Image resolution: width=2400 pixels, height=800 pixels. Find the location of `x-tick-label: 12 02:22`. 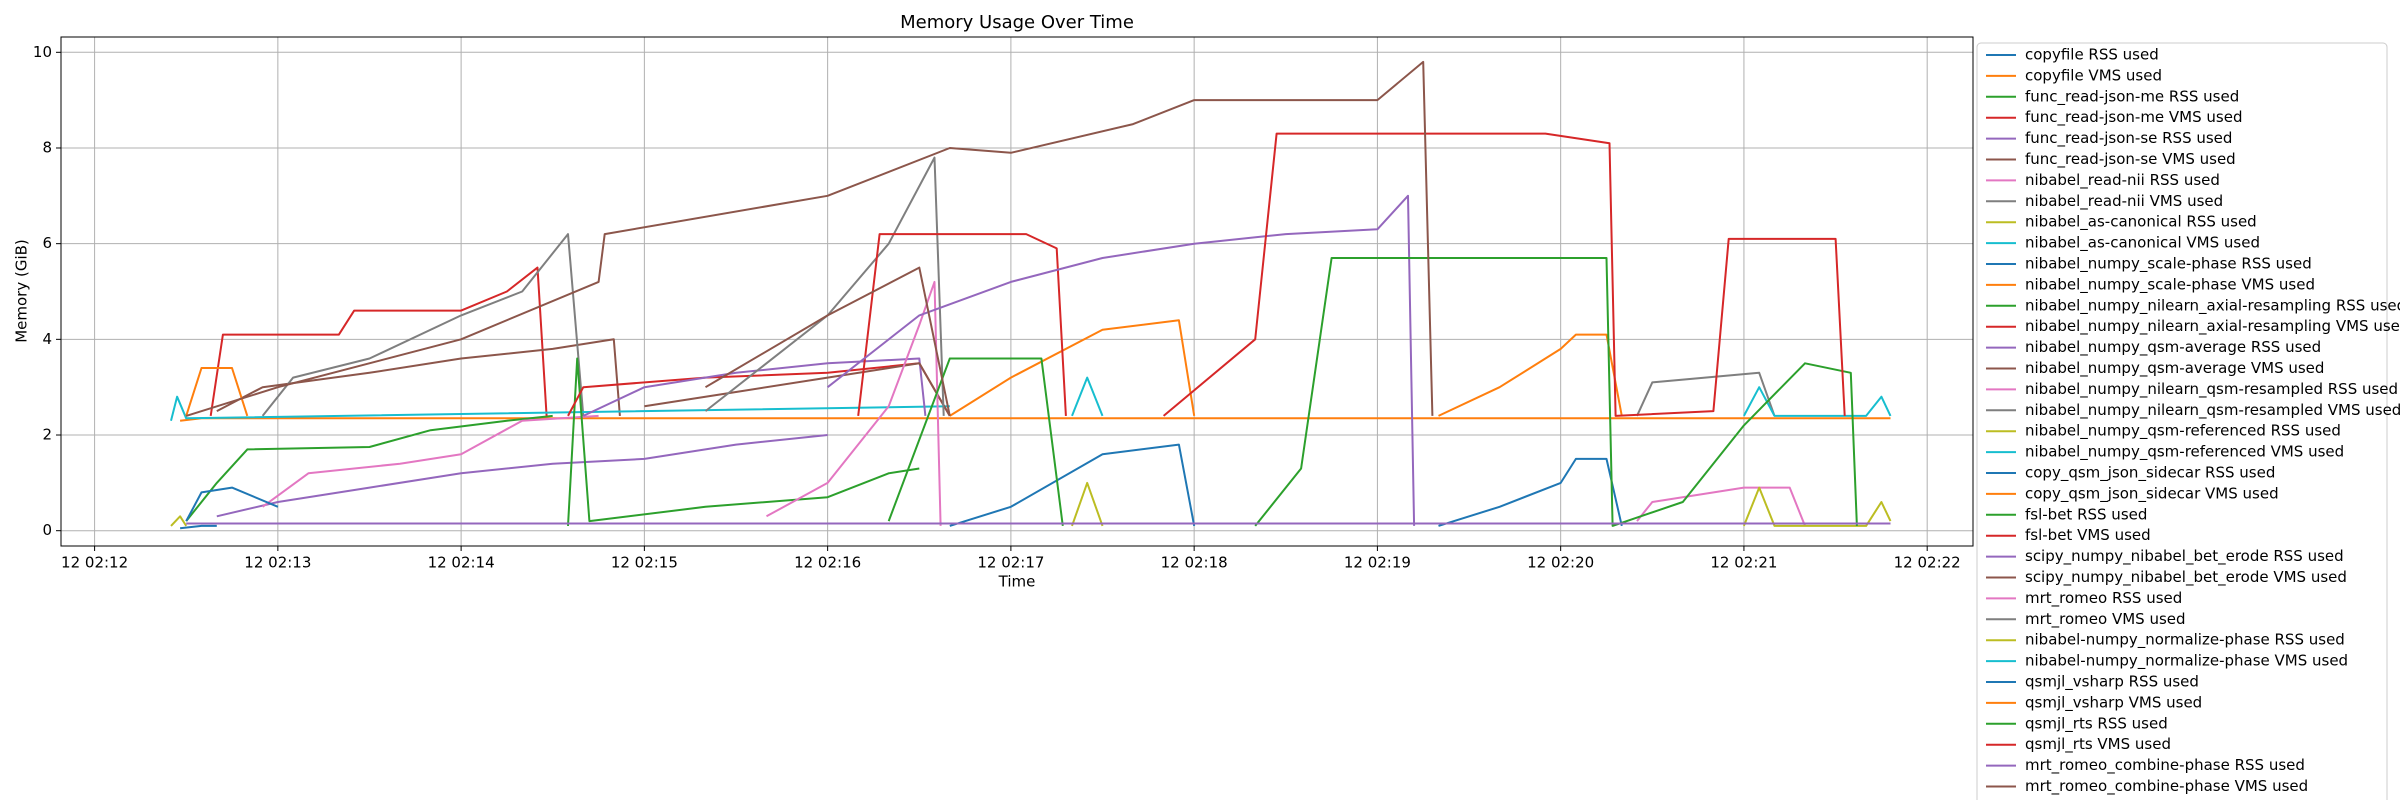

x-tick-label: 12 02:22 is located at coordinates (1927, 563).